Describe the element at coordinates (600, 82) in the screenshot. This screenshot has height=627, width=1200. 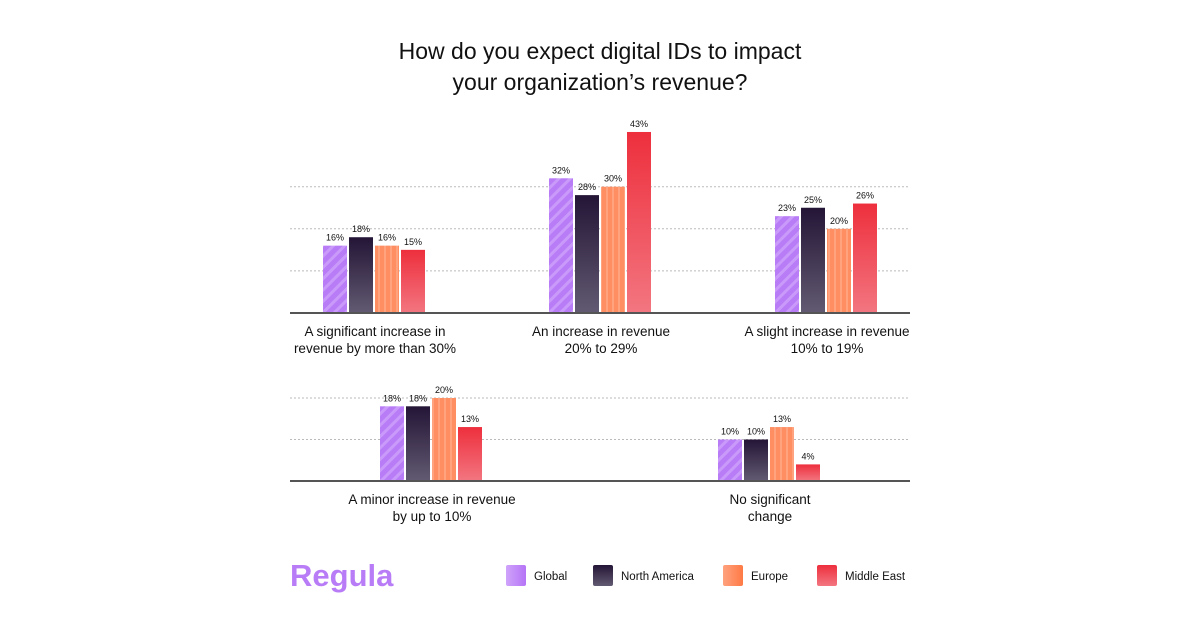
I see `title-line-2: your organization’s revenue?` at that location.